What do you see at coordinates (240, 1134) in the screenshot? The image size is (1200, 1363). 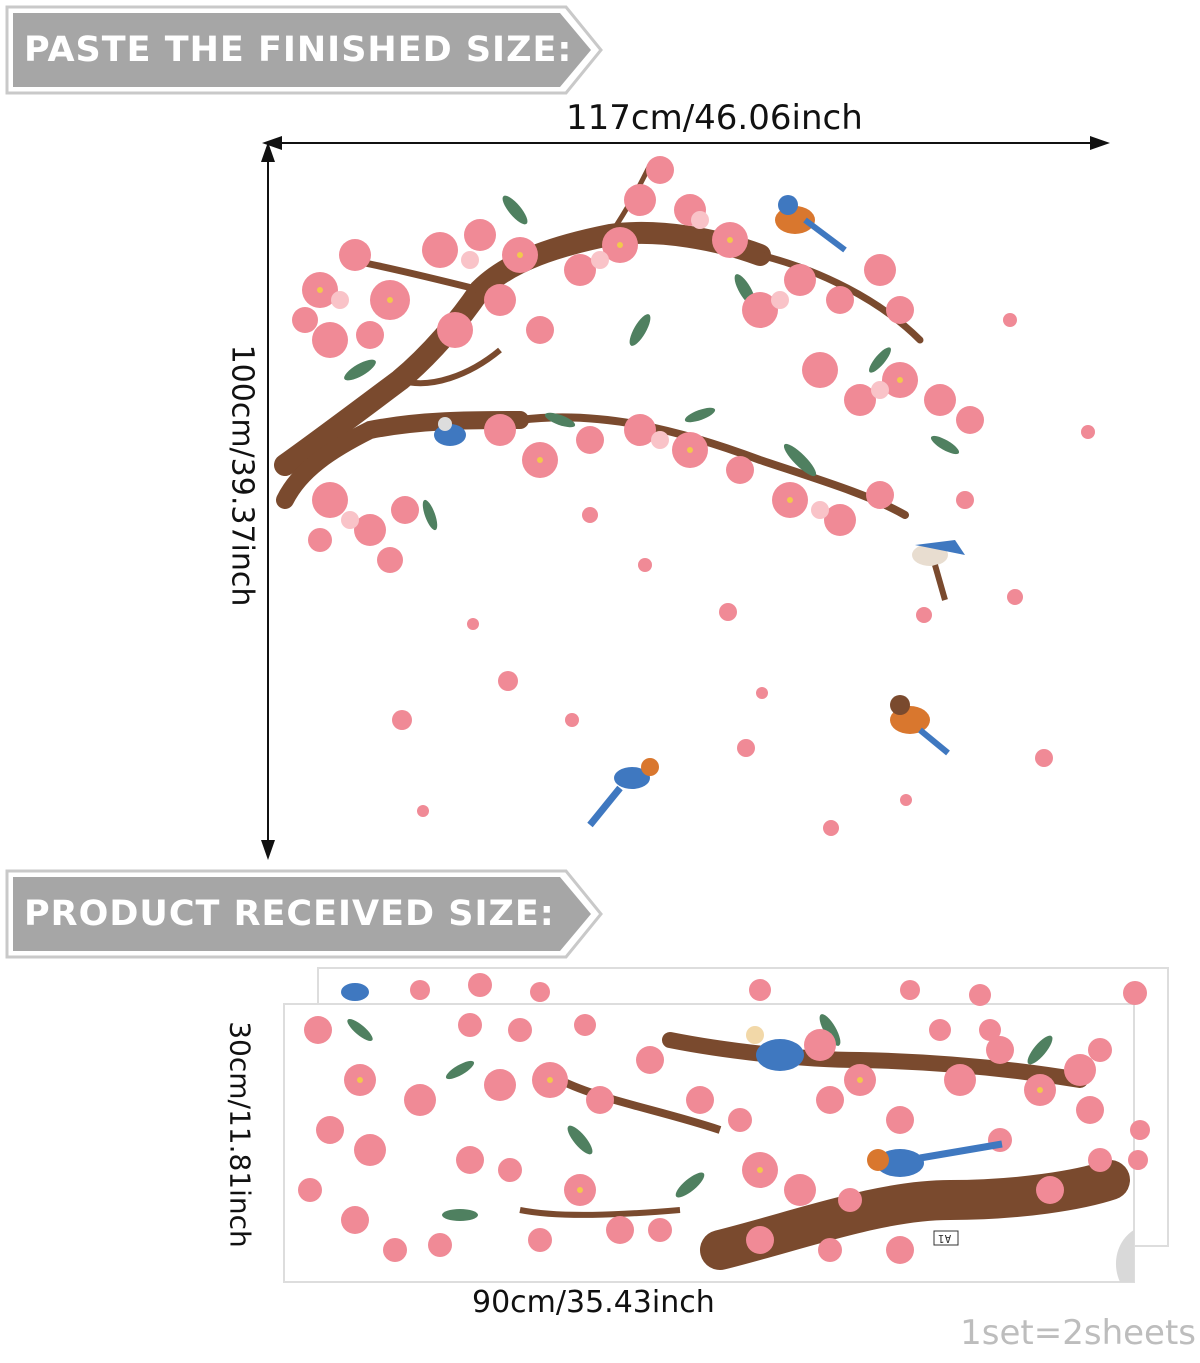 I see `received-height-label: 30cm/11.81inch` at bounding box center [240, 1134].